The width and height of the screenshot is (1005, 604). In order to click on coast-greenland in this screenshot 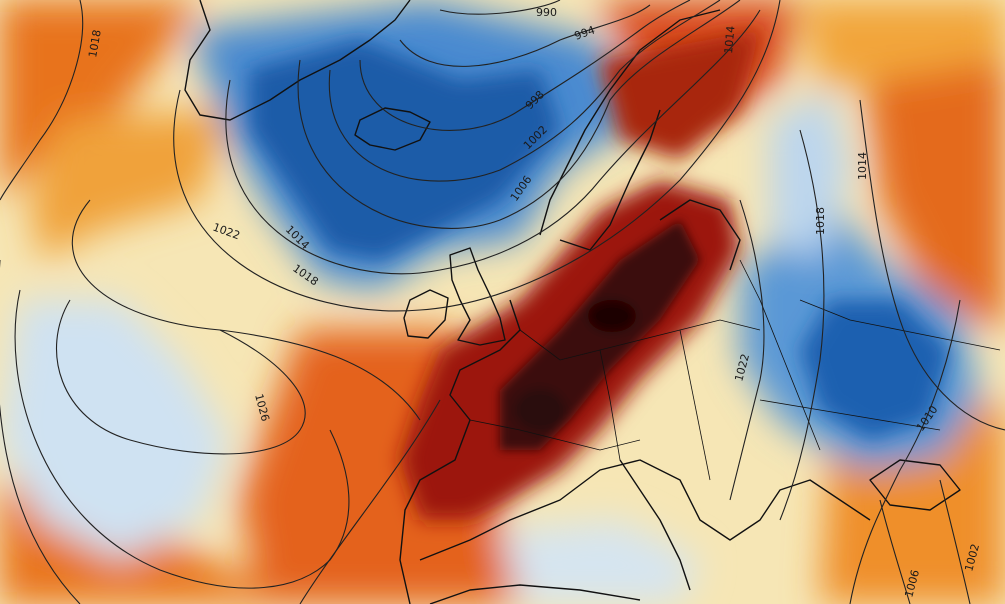, I will do `click(297, 60)`.